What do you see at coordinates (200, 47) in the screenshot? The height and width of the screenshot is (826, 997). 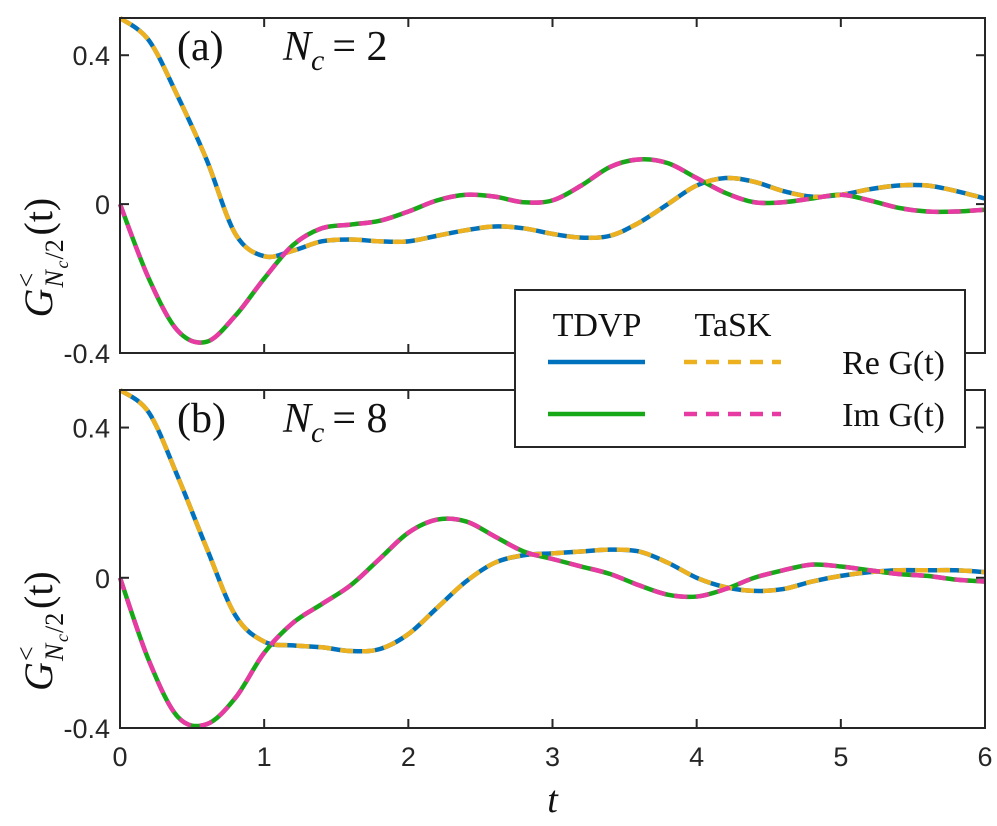 I see `panel-tag: (a)` at bounding box center [200, 47].